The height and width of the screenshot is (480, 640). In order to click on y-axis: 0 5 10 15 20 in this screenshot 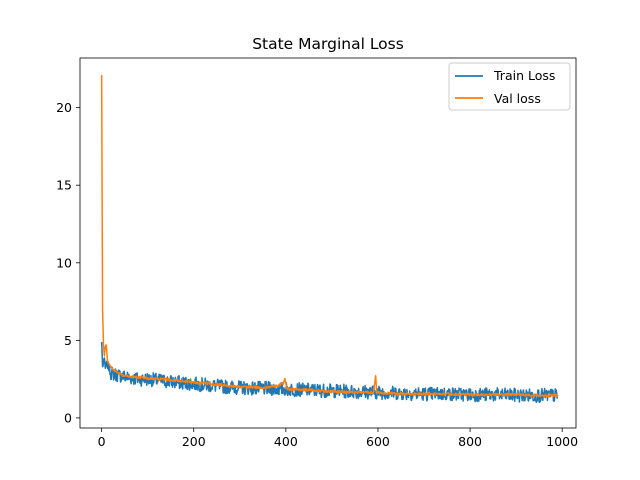, I will do `click(68, 262)`.